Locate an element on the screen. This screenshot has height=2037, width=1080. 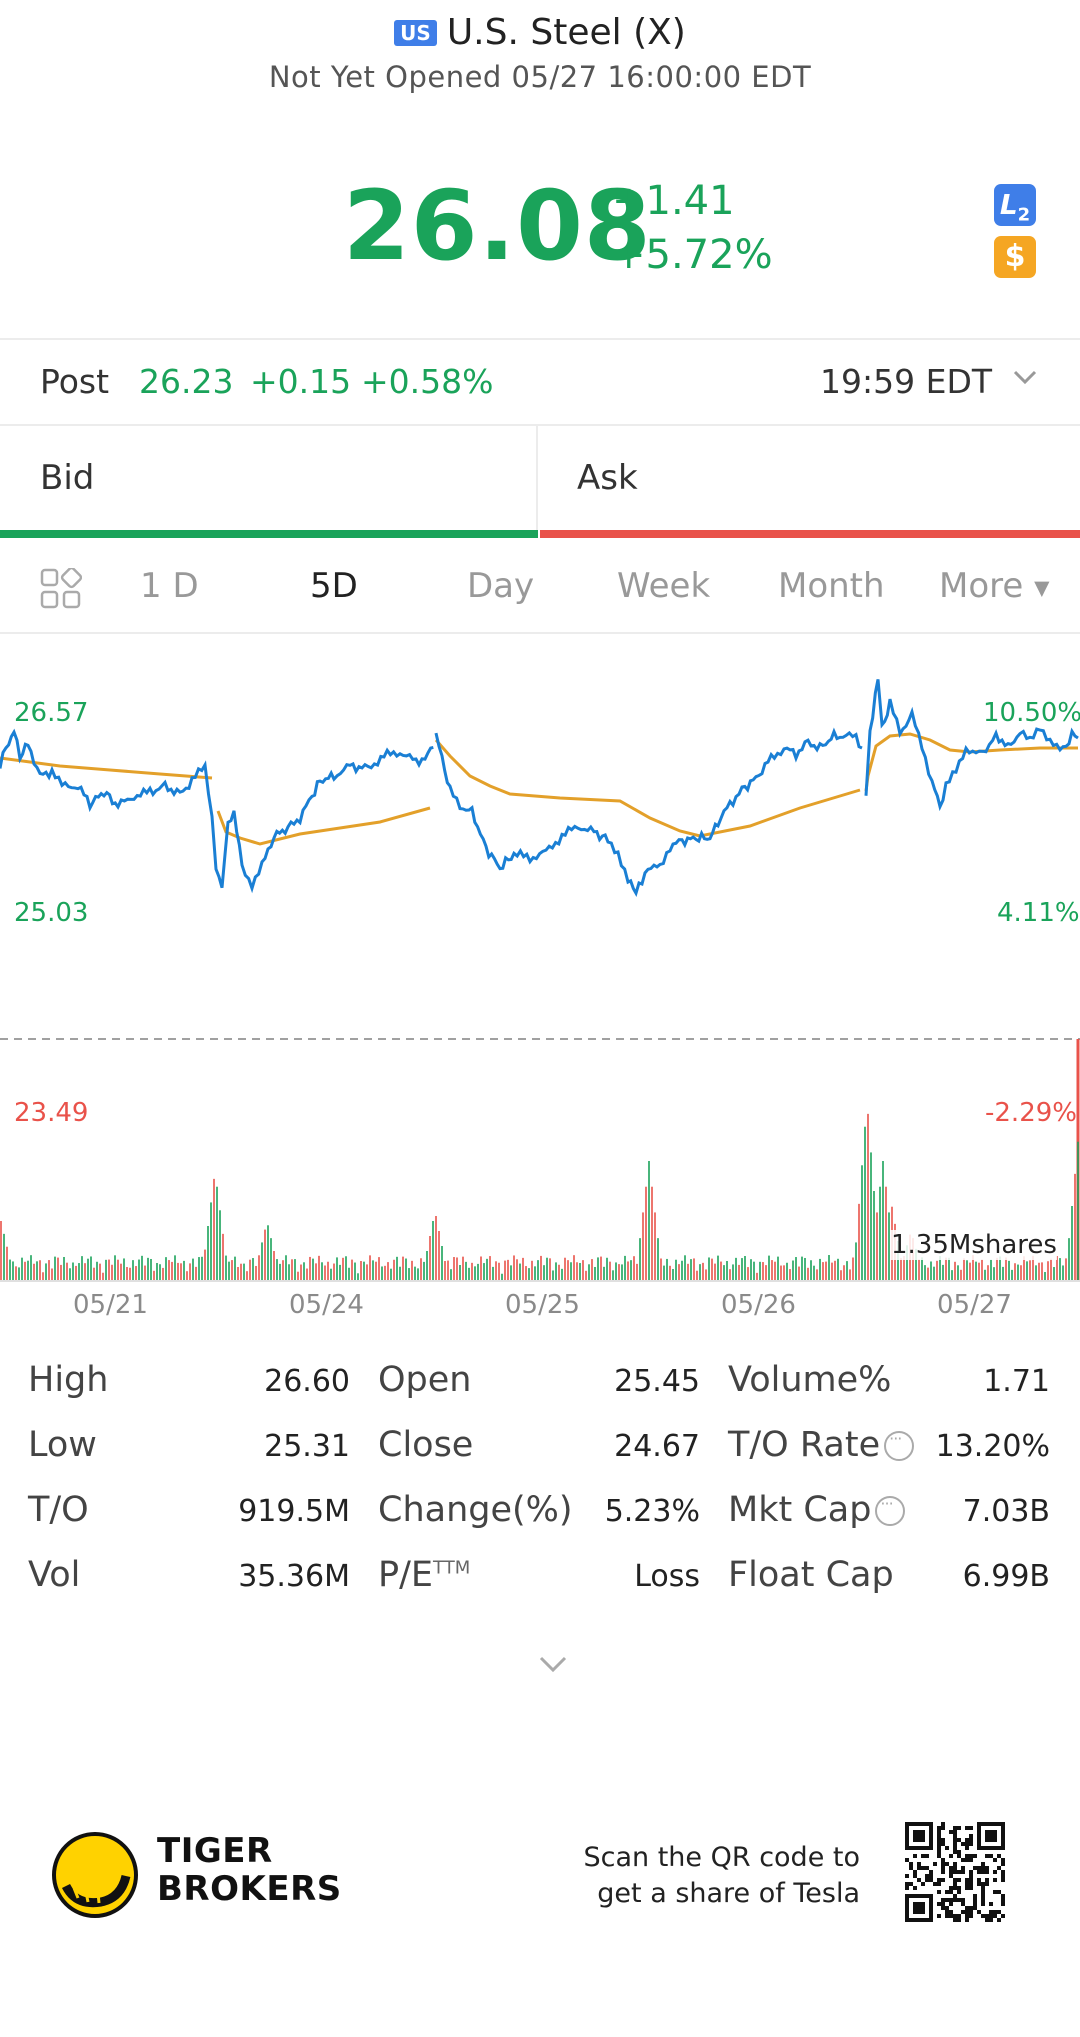
bid-section: Bid is located at coordinates (269, 482).